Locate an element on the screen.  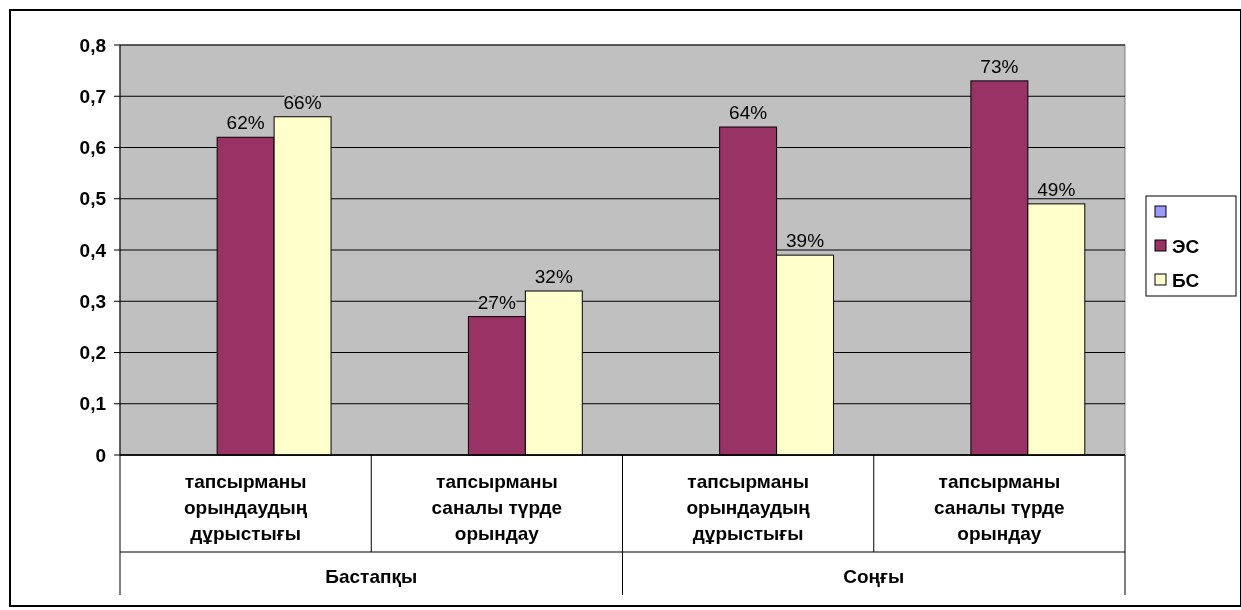
y-tick-label: 0,6 is located at coordinates (92, 148).